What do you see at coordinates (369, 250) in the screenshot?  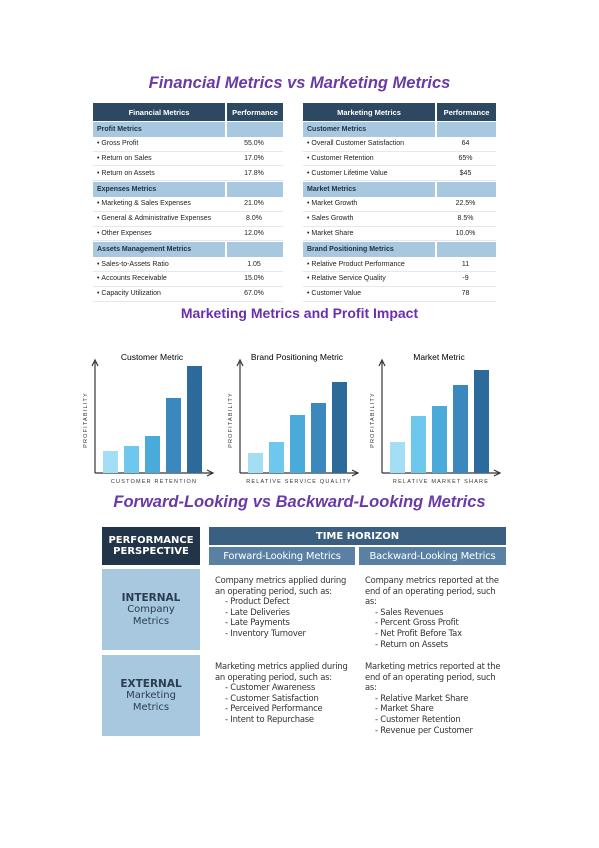 I see `section-name: Brand Positioning Metrics` at bounding box center [369, 250].